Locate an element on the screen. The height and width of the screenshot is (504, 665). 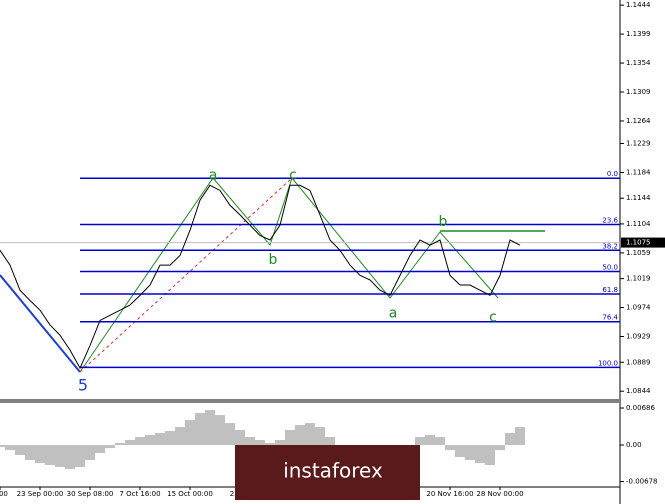
osc-y-tick-label: 0.00686 is located at coordinates (640, 408).